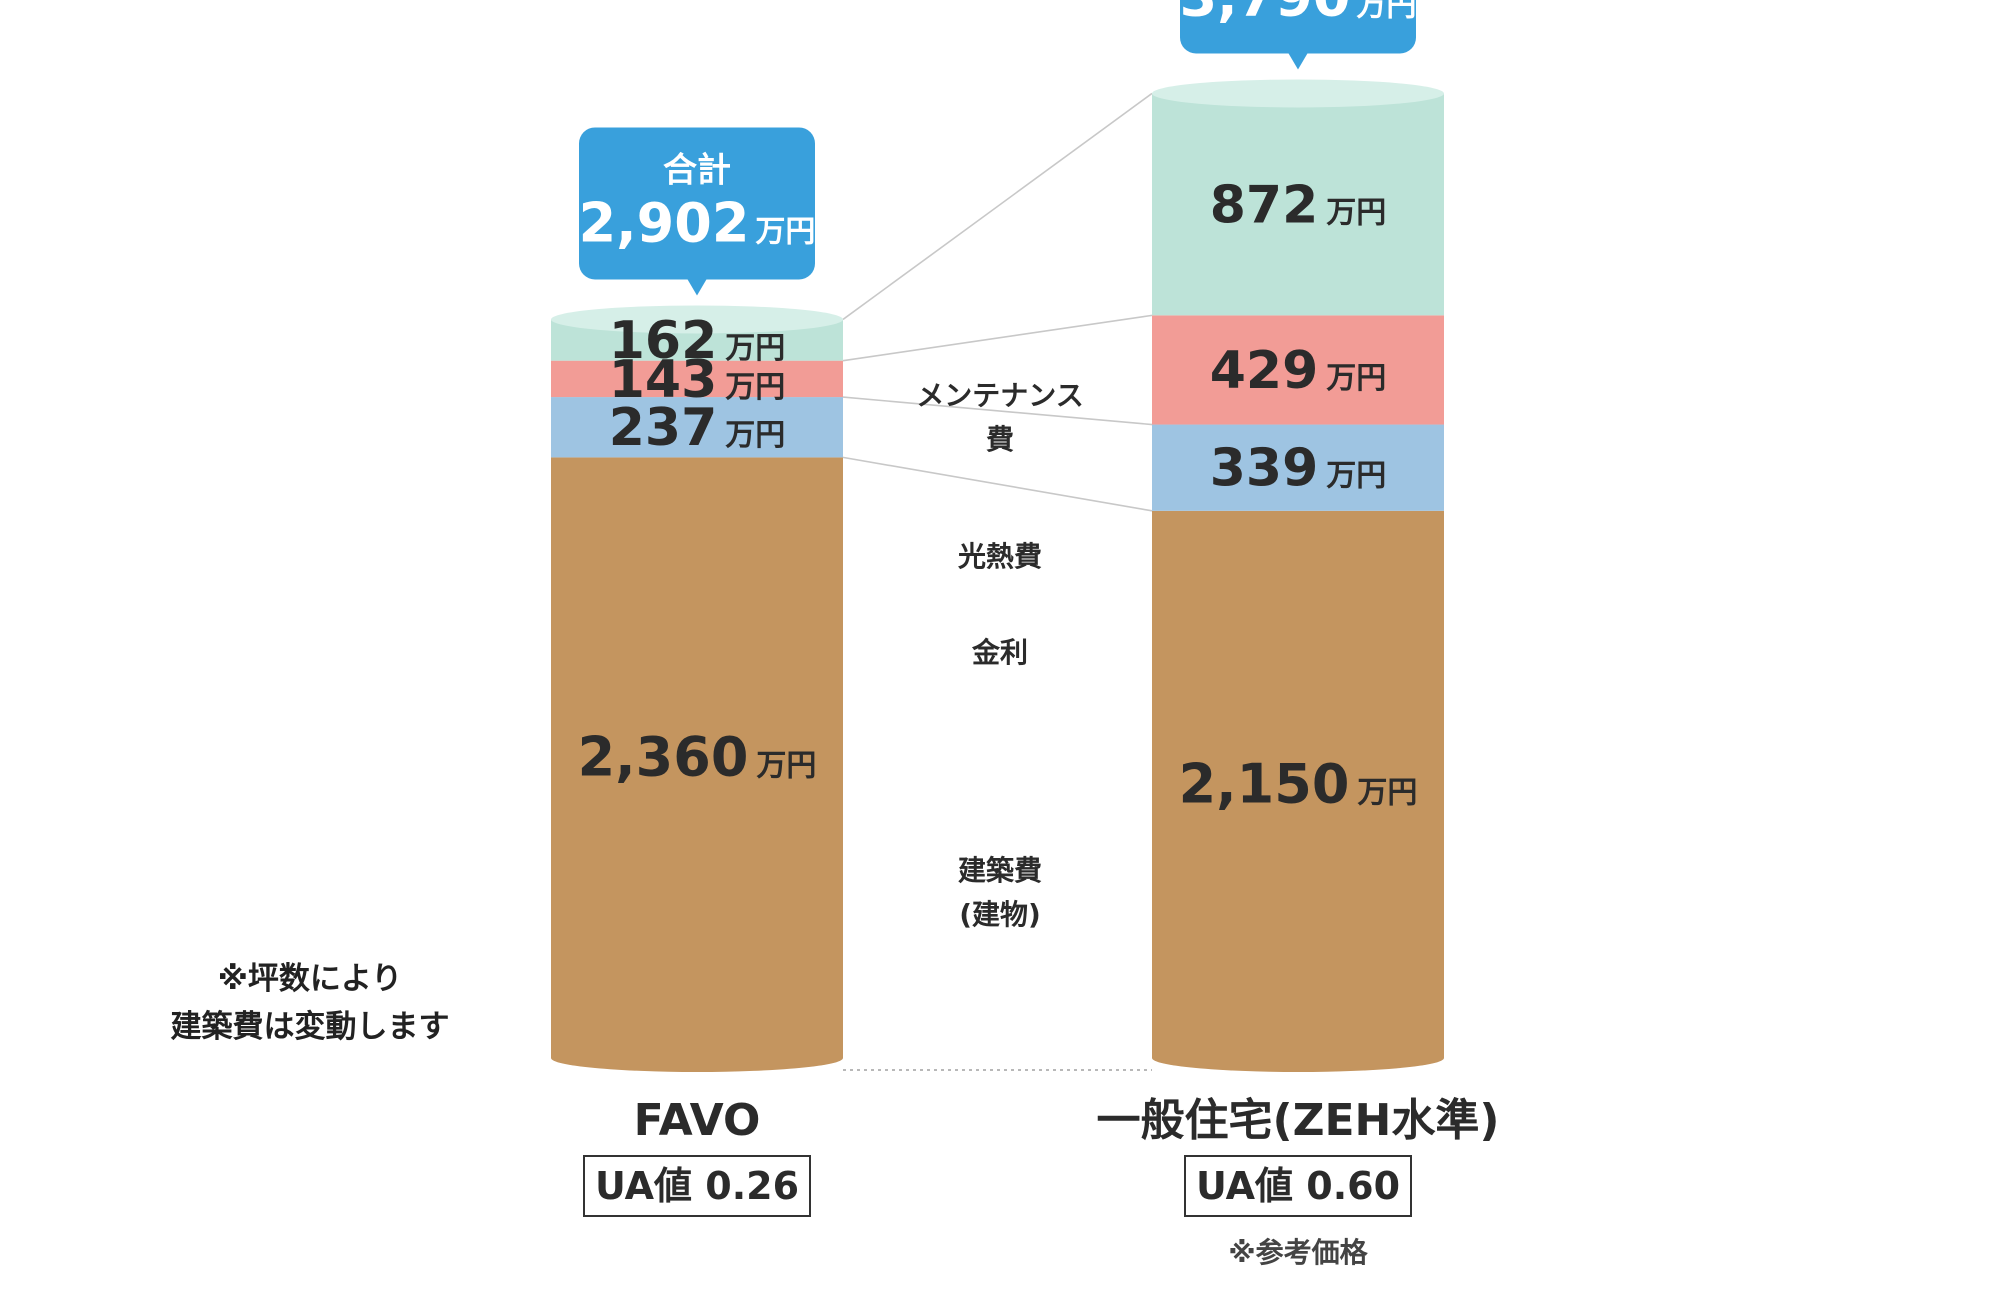 This screenshot has width=2000, height=1300. I want to click on data-label: 2,360 万円, so click(697, 757).